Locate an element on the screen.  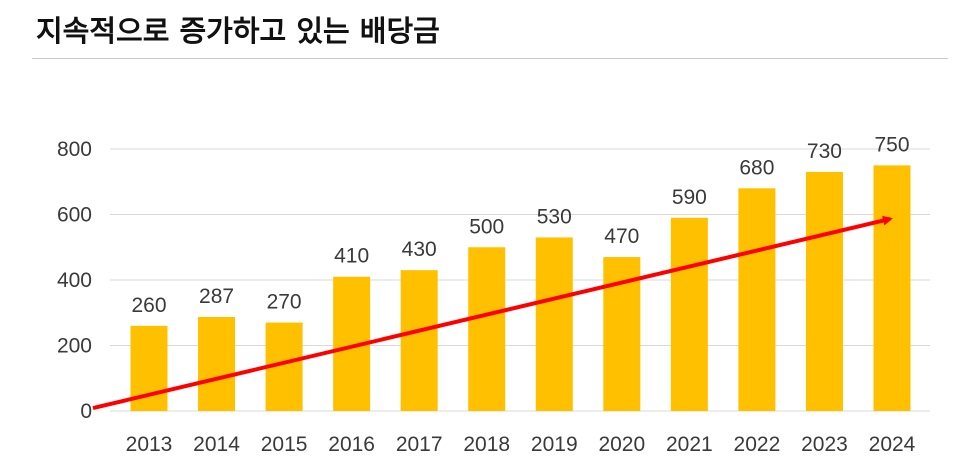
data-label-2017: 430 is located at coordinates (419, 249).